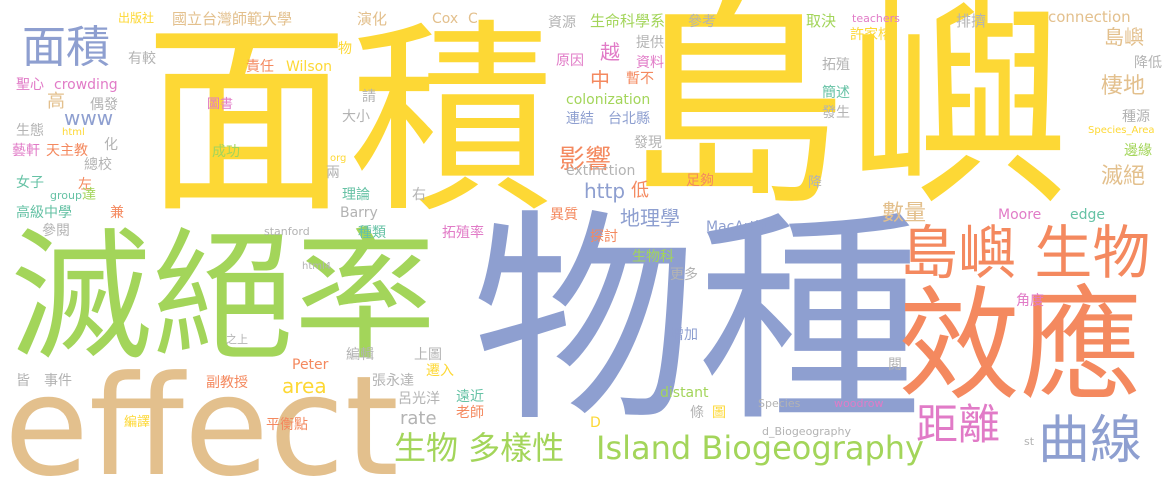 This screenshot has height=482, width=1175. Describe the element at coordinates (564, 215) in the screenshot. I see `cloud-word: 異質` at that location.